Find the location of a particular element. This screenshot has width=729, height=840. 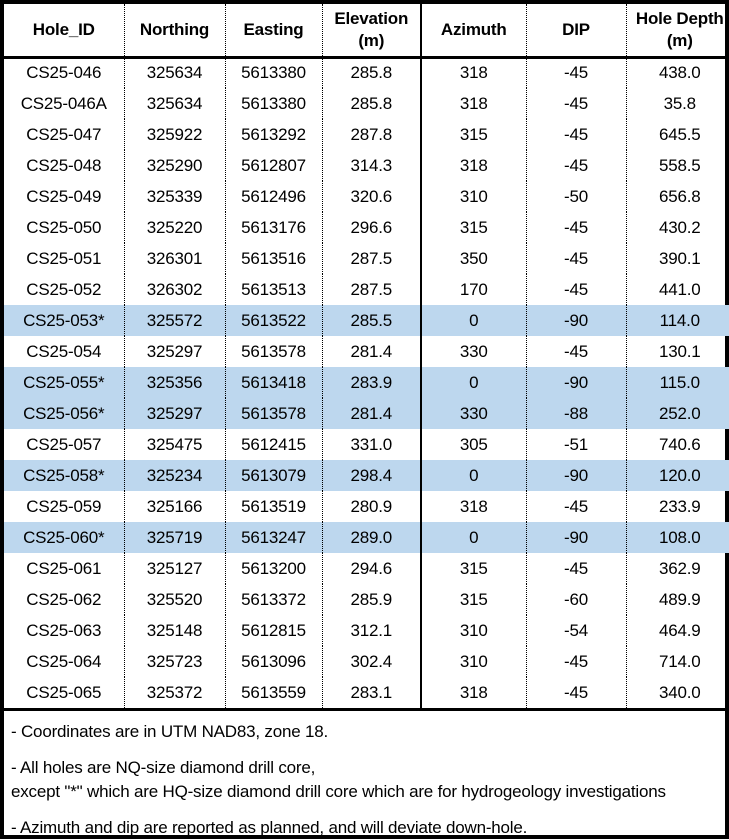

column-header-dip: DIP is located at coordinates (576, 30).